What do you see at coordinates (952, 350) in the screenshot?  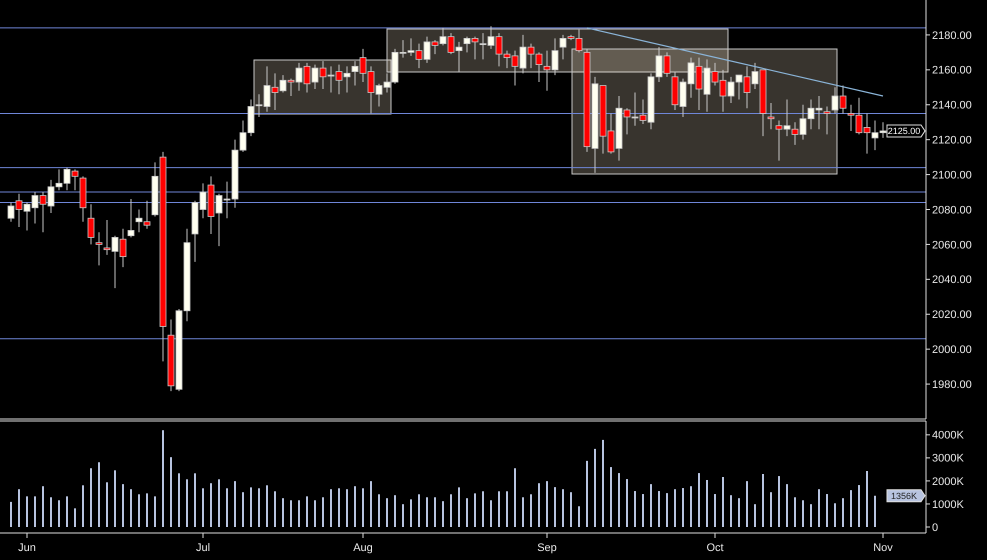 I see `y-tick-label: 2000.00` at bounding box center [952, 350].